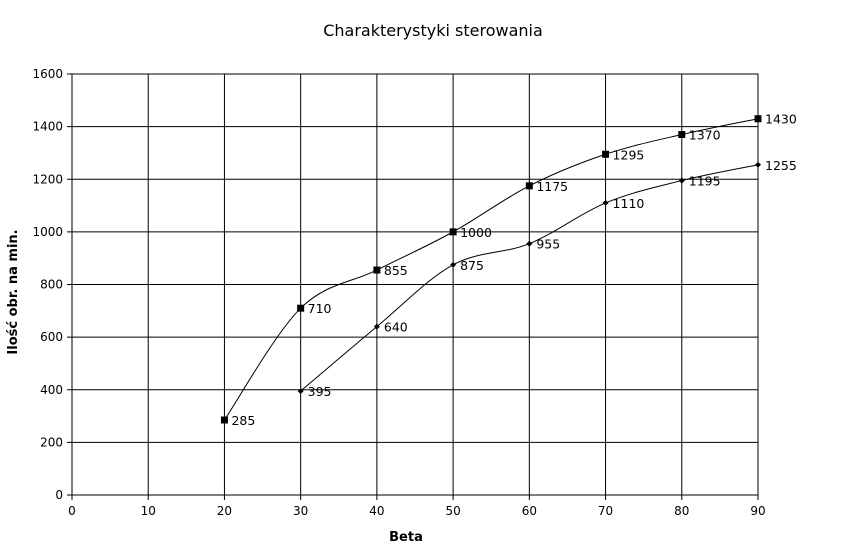 The width and height of the screenshot is (866, 548). I want to click on data-label: 1175, so click(552, 186).